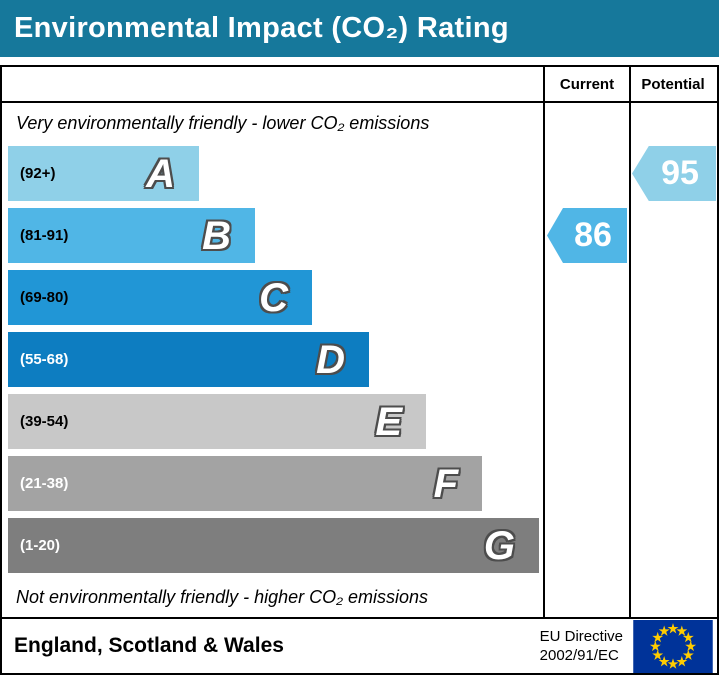  What do you see at coordinates (359, 298) in the screenshot?
I see `band-row-c: (69-80) C` at bounding box center [359, 298].